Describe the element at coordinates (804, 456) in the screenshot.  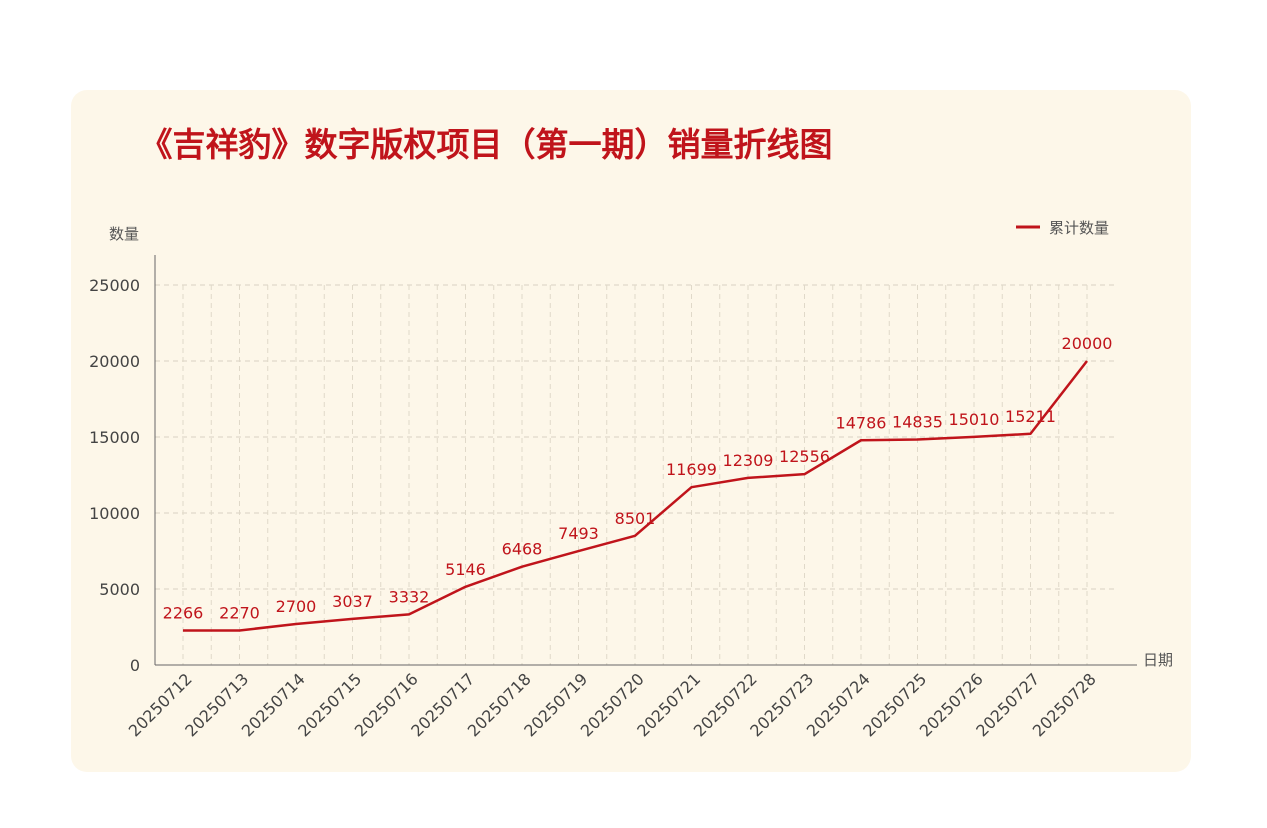
I see `data-label: 12556` at that location.